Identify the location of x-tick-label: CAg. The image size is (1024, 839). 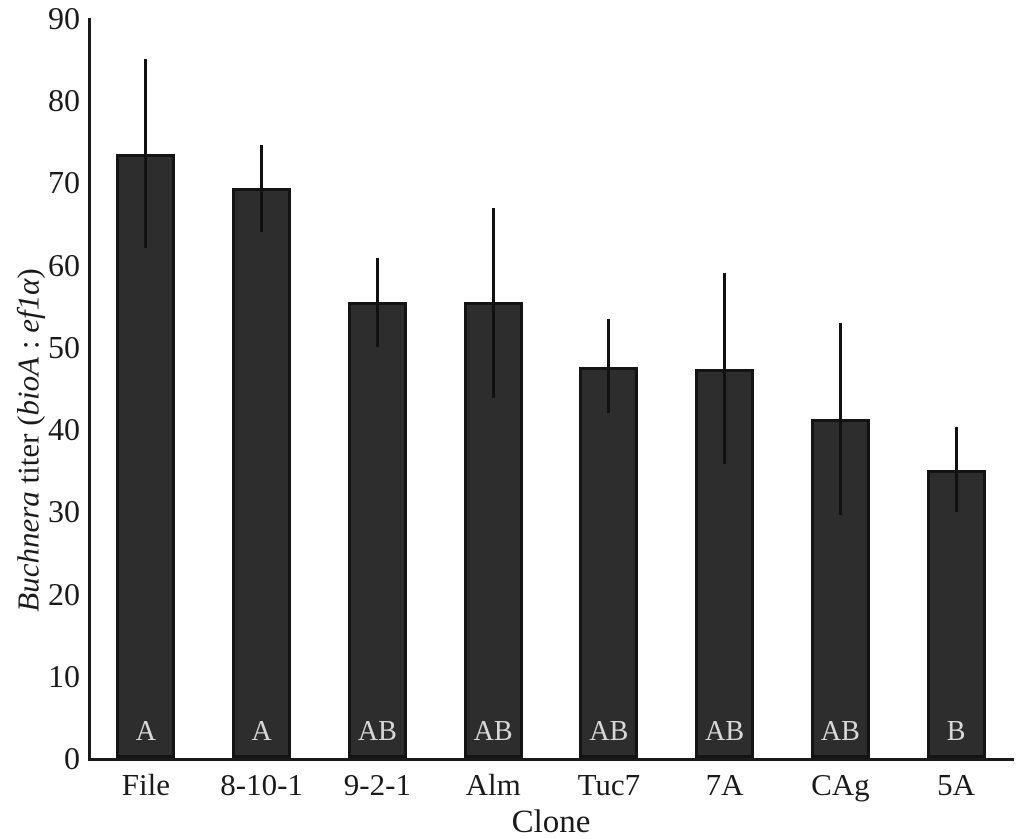
(840, 784).